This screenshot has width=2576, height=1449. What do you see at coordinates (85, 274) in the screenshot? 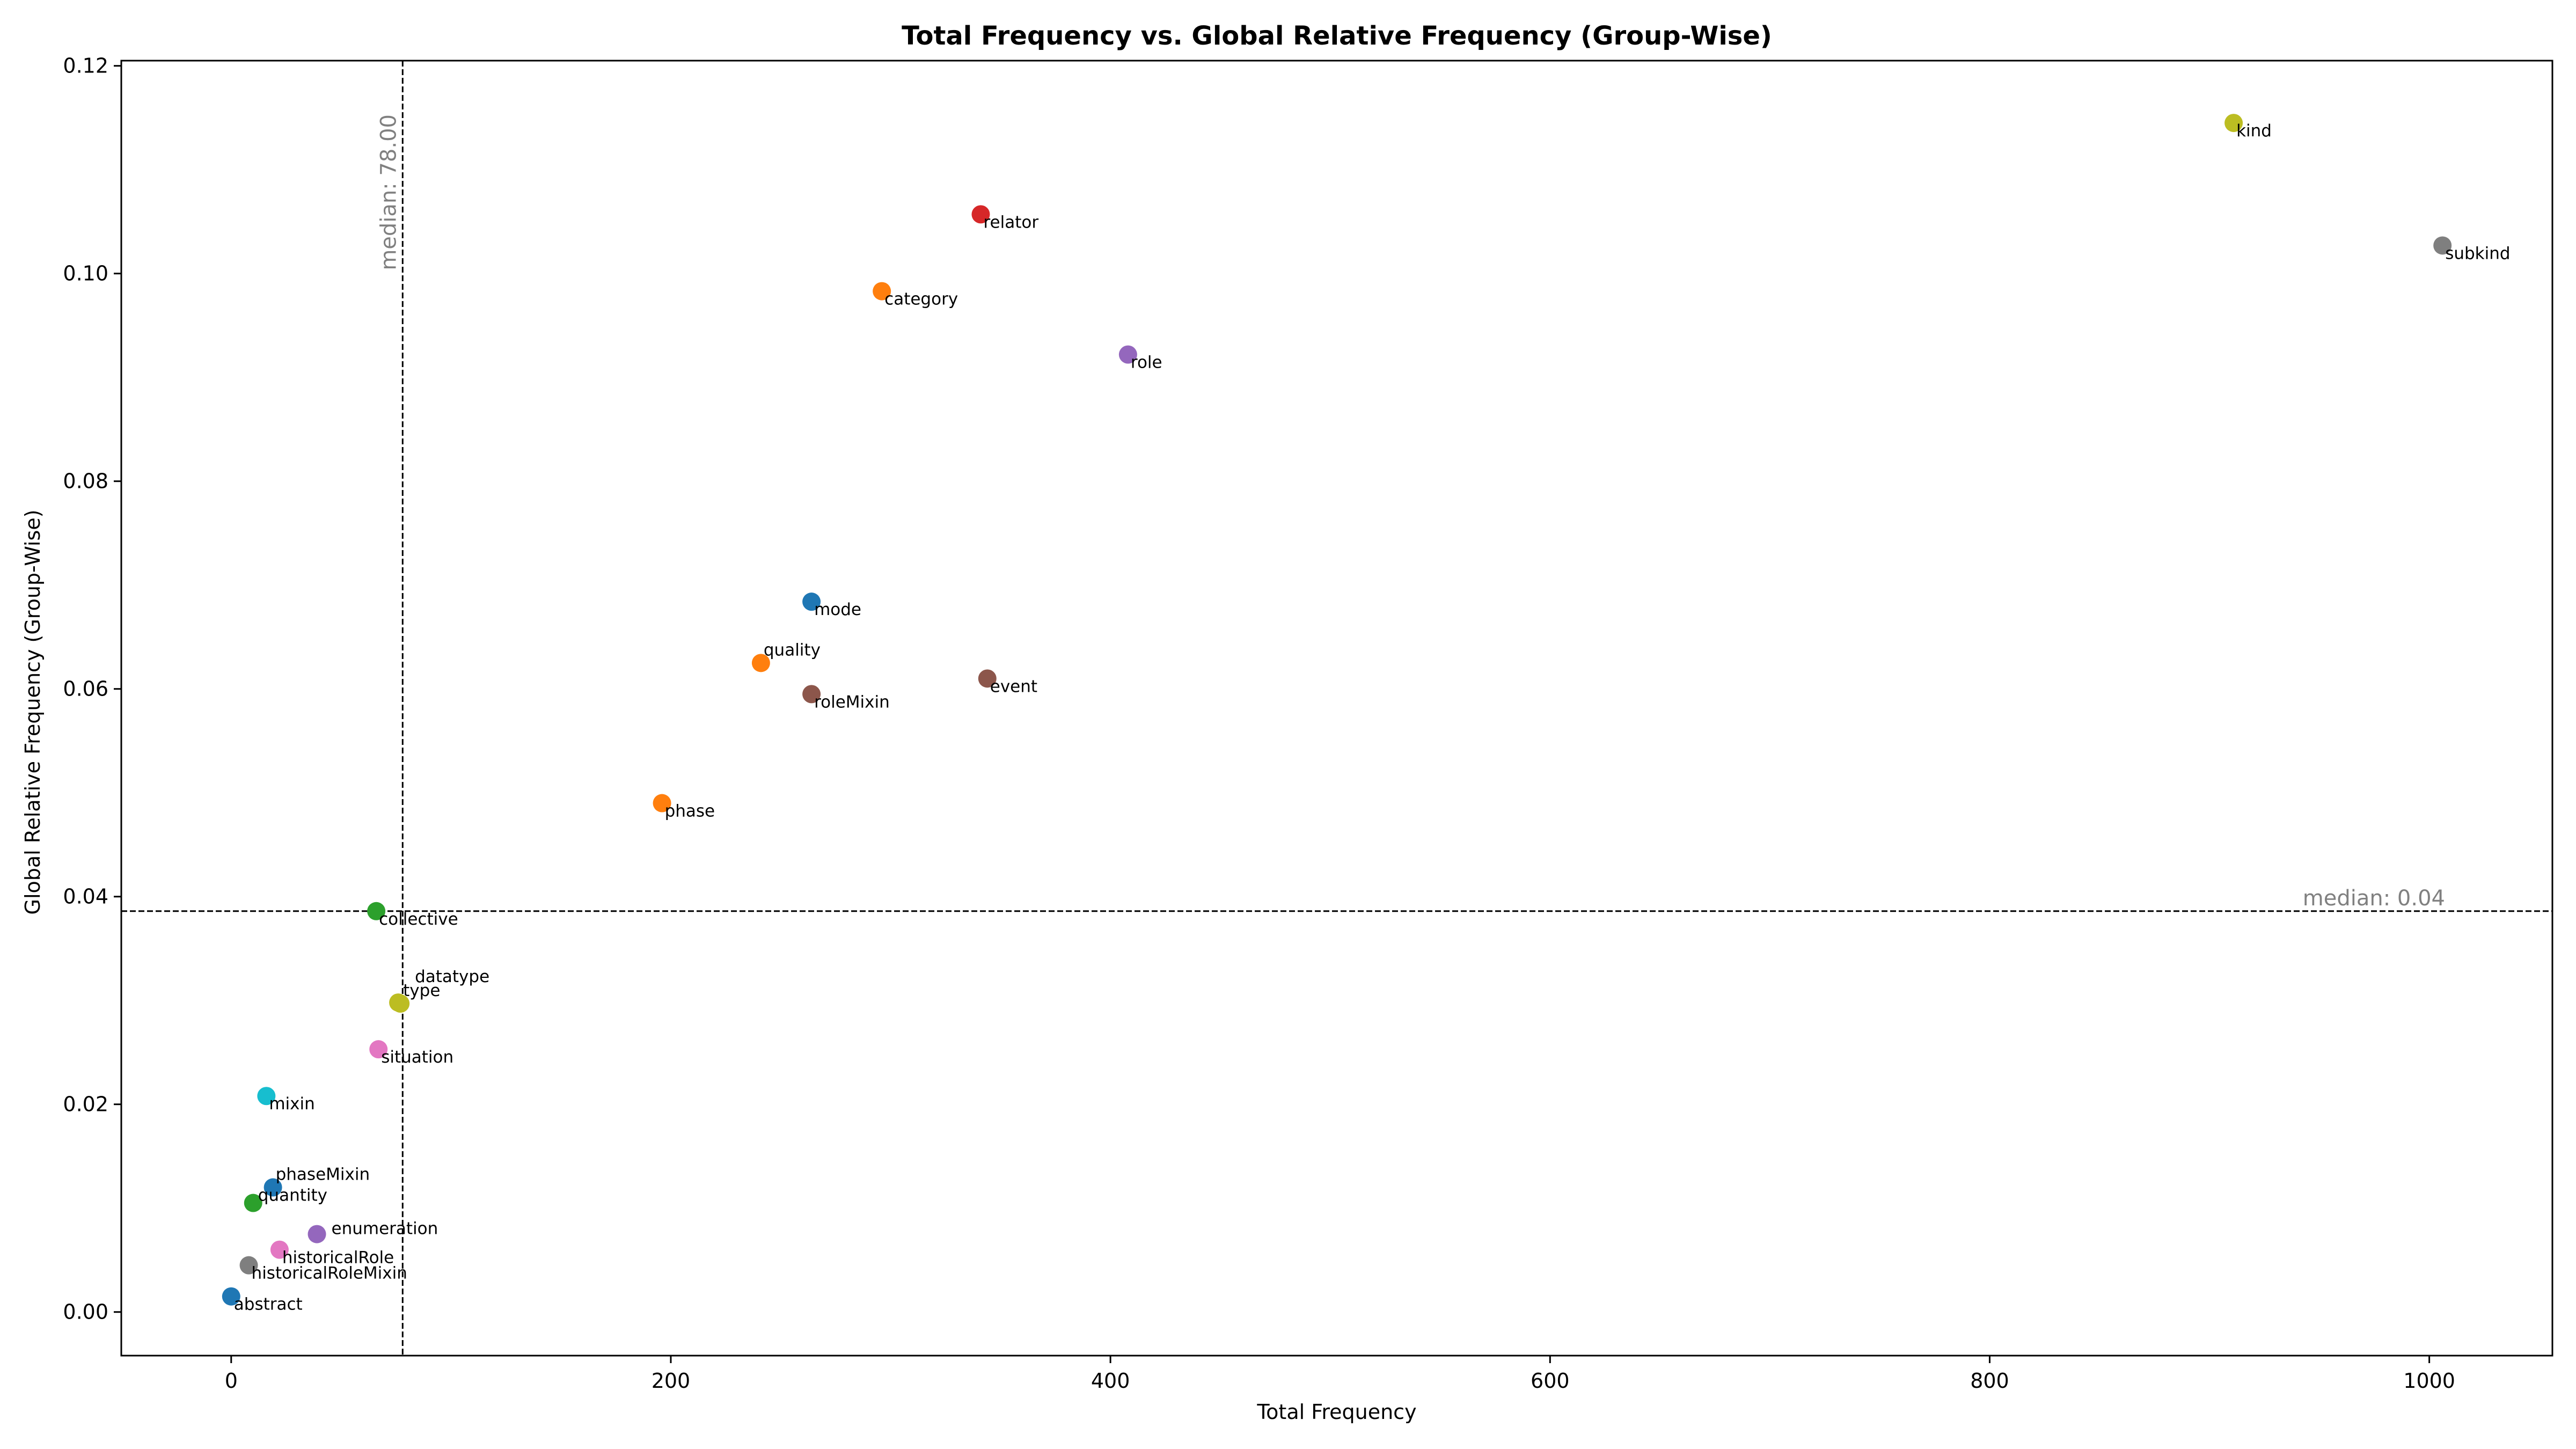
I see `y-tick-label: 0.10` at bounding box center [85, 274].